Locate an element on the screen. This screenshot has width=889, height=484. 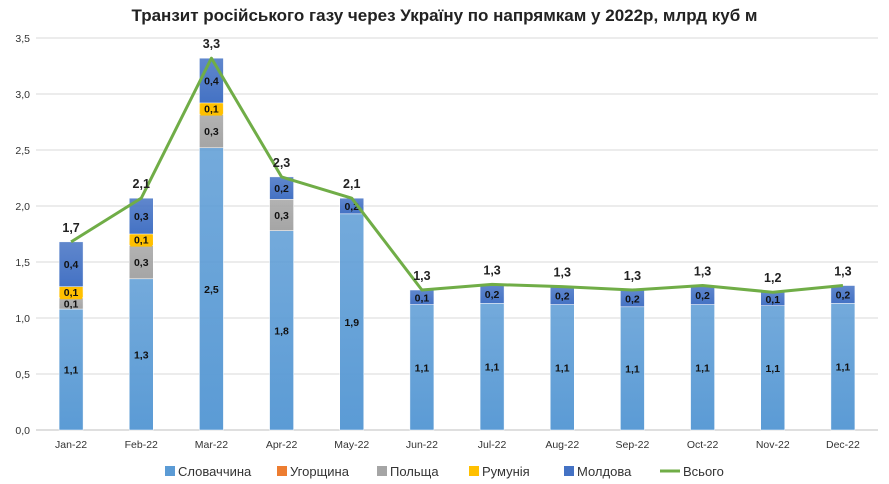
data-label: 1,3 is located at coordinates (141, 355).